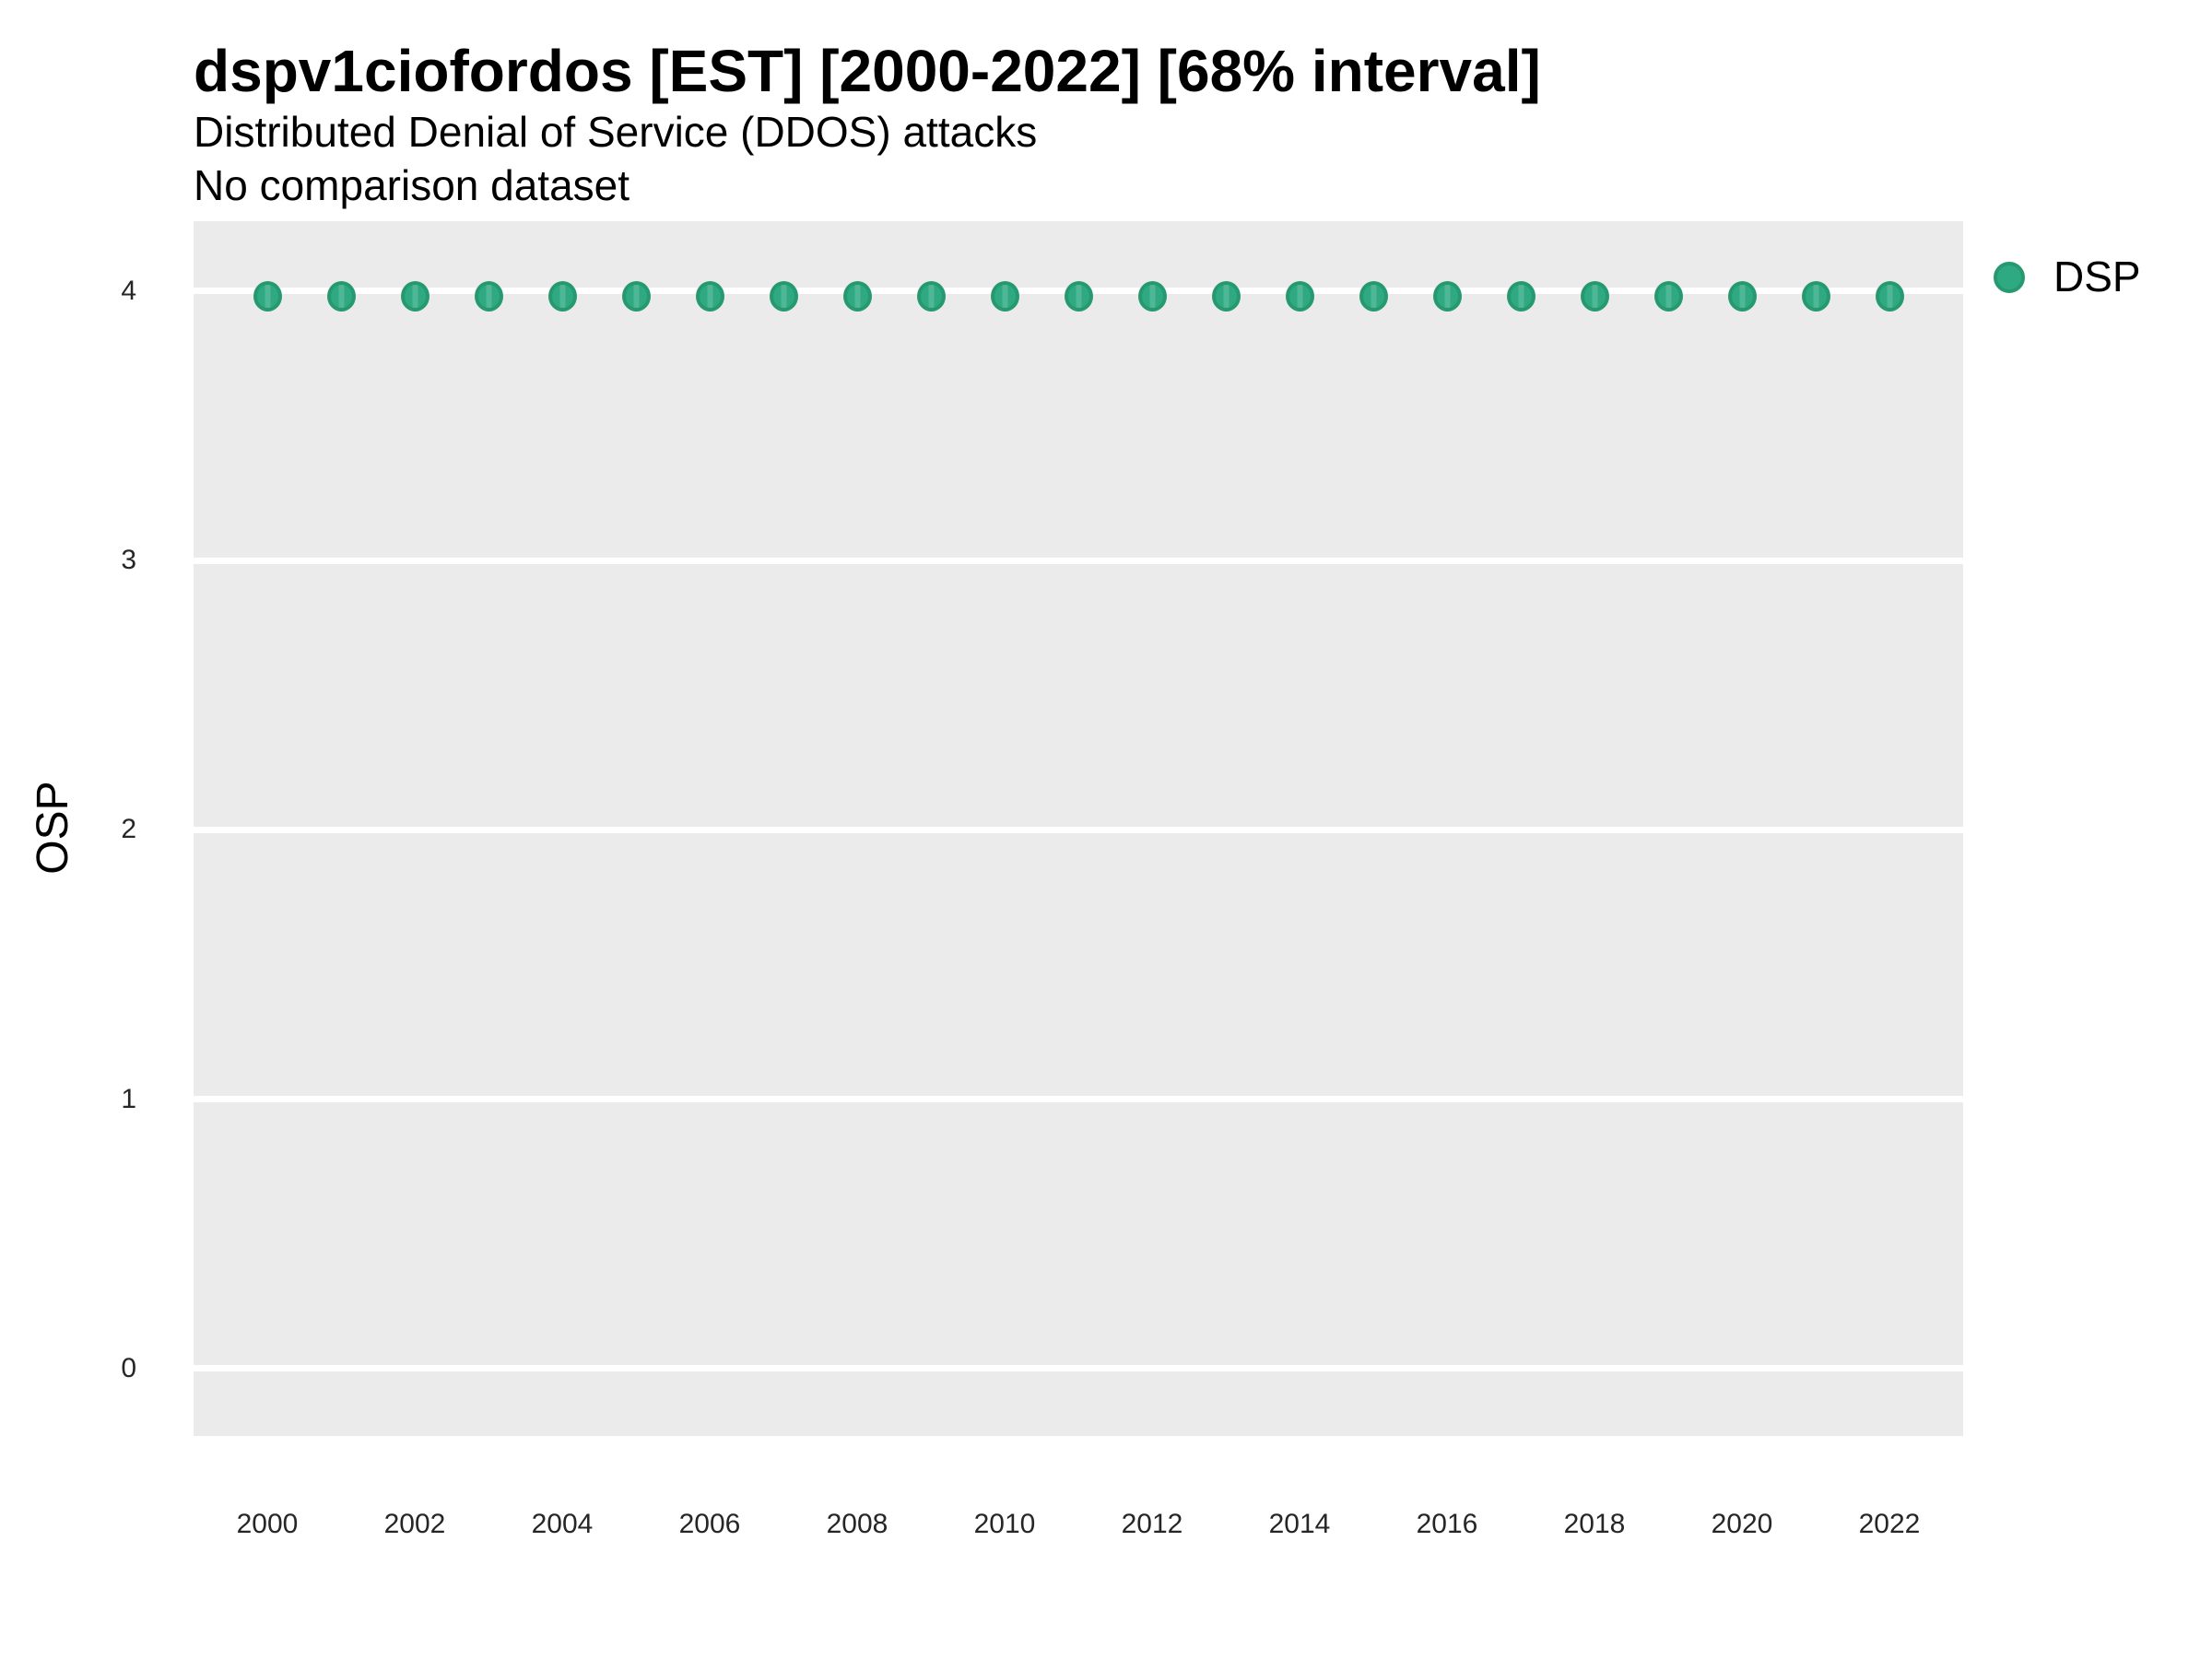 This screenshot has height=1659, width=2212. I want to click on data-point-2016, so click(1447, 296).